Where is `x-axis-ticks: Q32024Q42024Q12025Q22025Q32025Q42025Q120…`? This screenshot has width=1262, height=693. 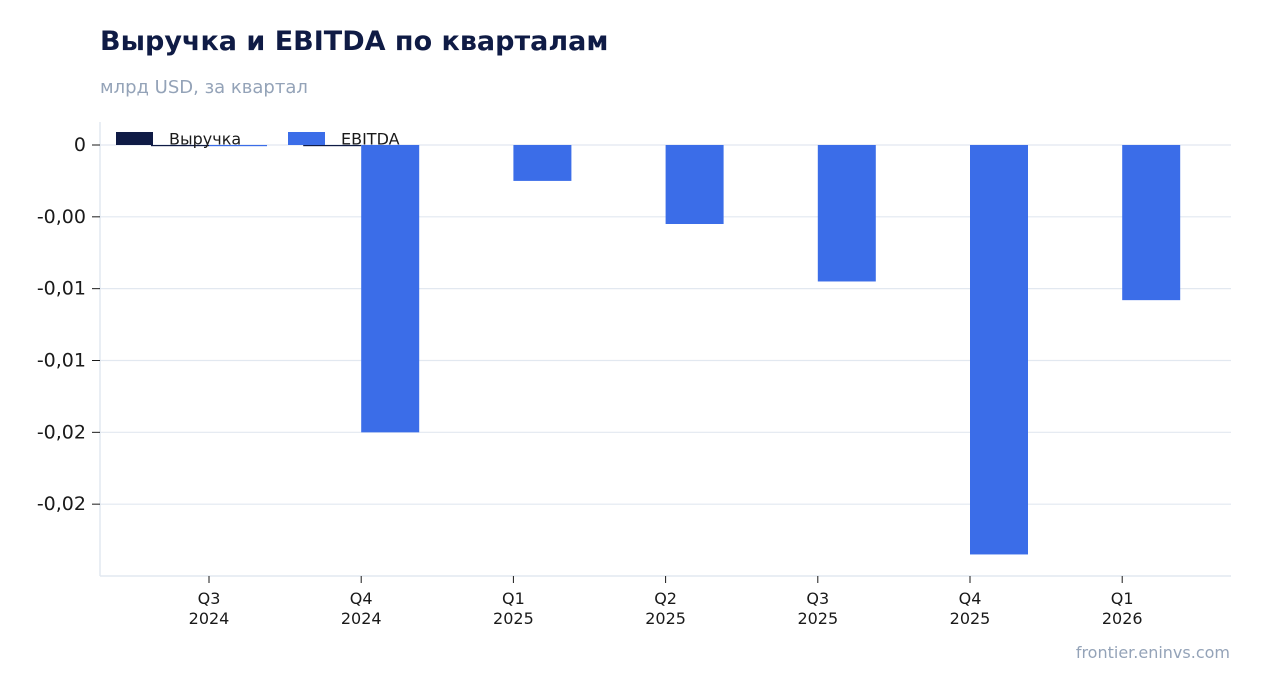 x-axis-ticks: Q32024Q42024Q12025Q22025Q32025Q42025Q120… is located at coordinates (666, 602).